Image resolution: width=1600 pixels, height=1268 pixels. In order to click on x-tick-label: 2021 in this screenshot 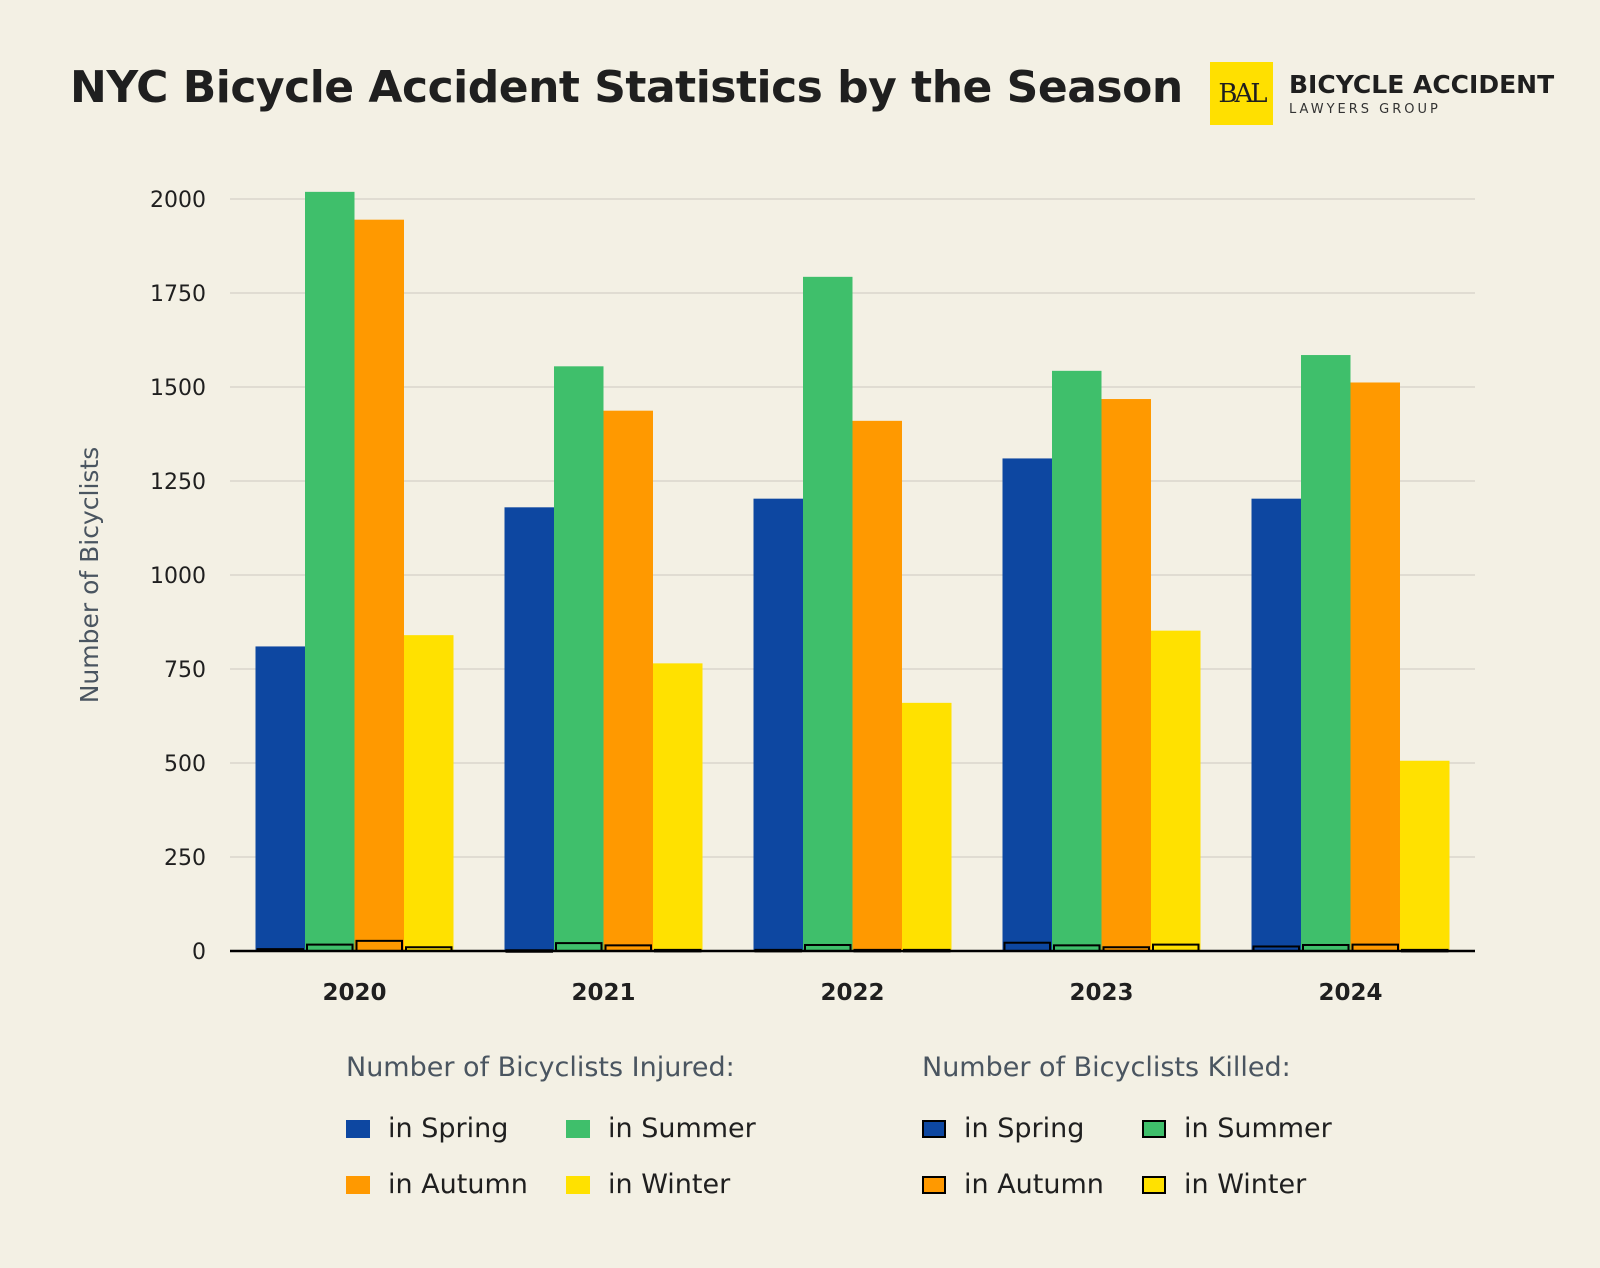, I will do `click(603, 993)`.